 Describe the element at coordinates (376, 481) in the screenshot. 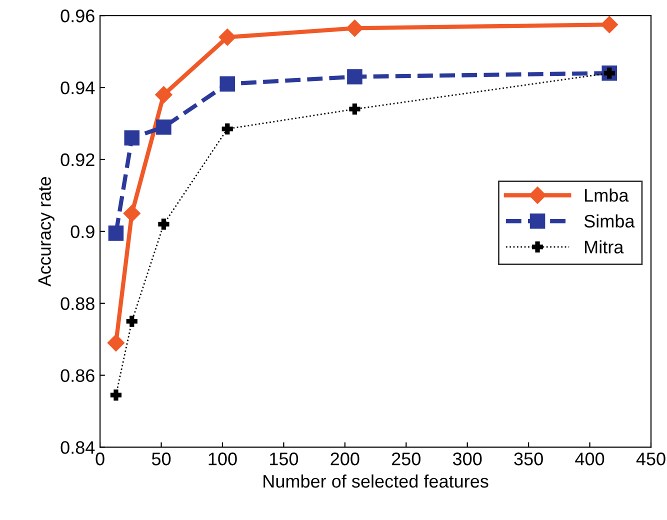

I see `x-axis-title: Number of selected features` at that location.